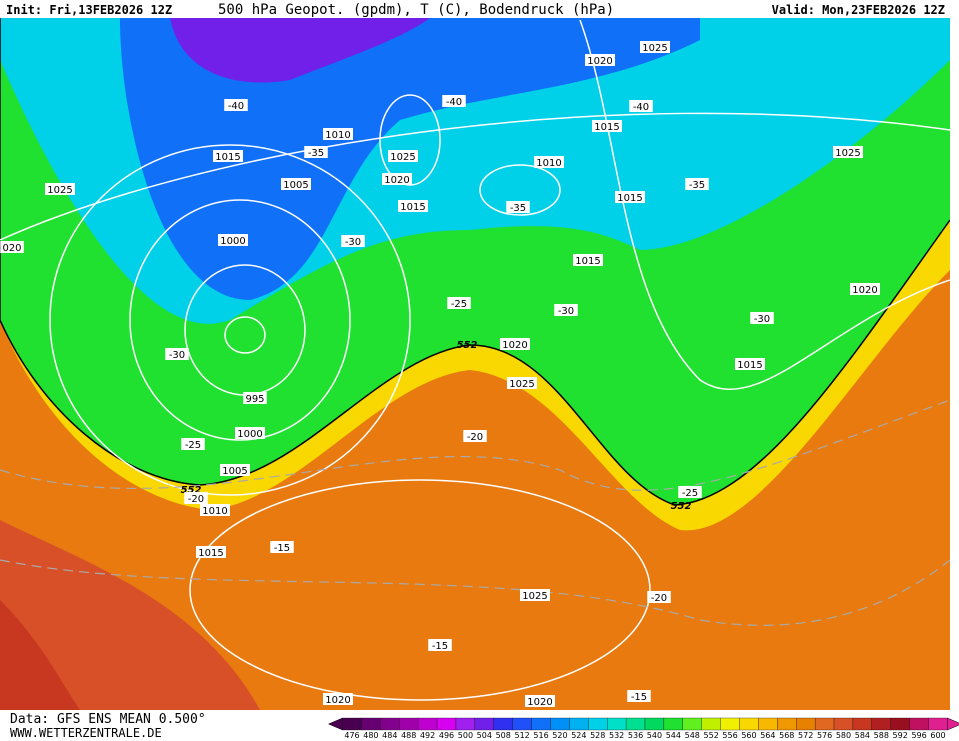 This screenshot has width=959, height=741. What do you see at coordinates (389, 735) in the screenshot?
I see `colorbar-label: 484` at bounding box center [389, 735].